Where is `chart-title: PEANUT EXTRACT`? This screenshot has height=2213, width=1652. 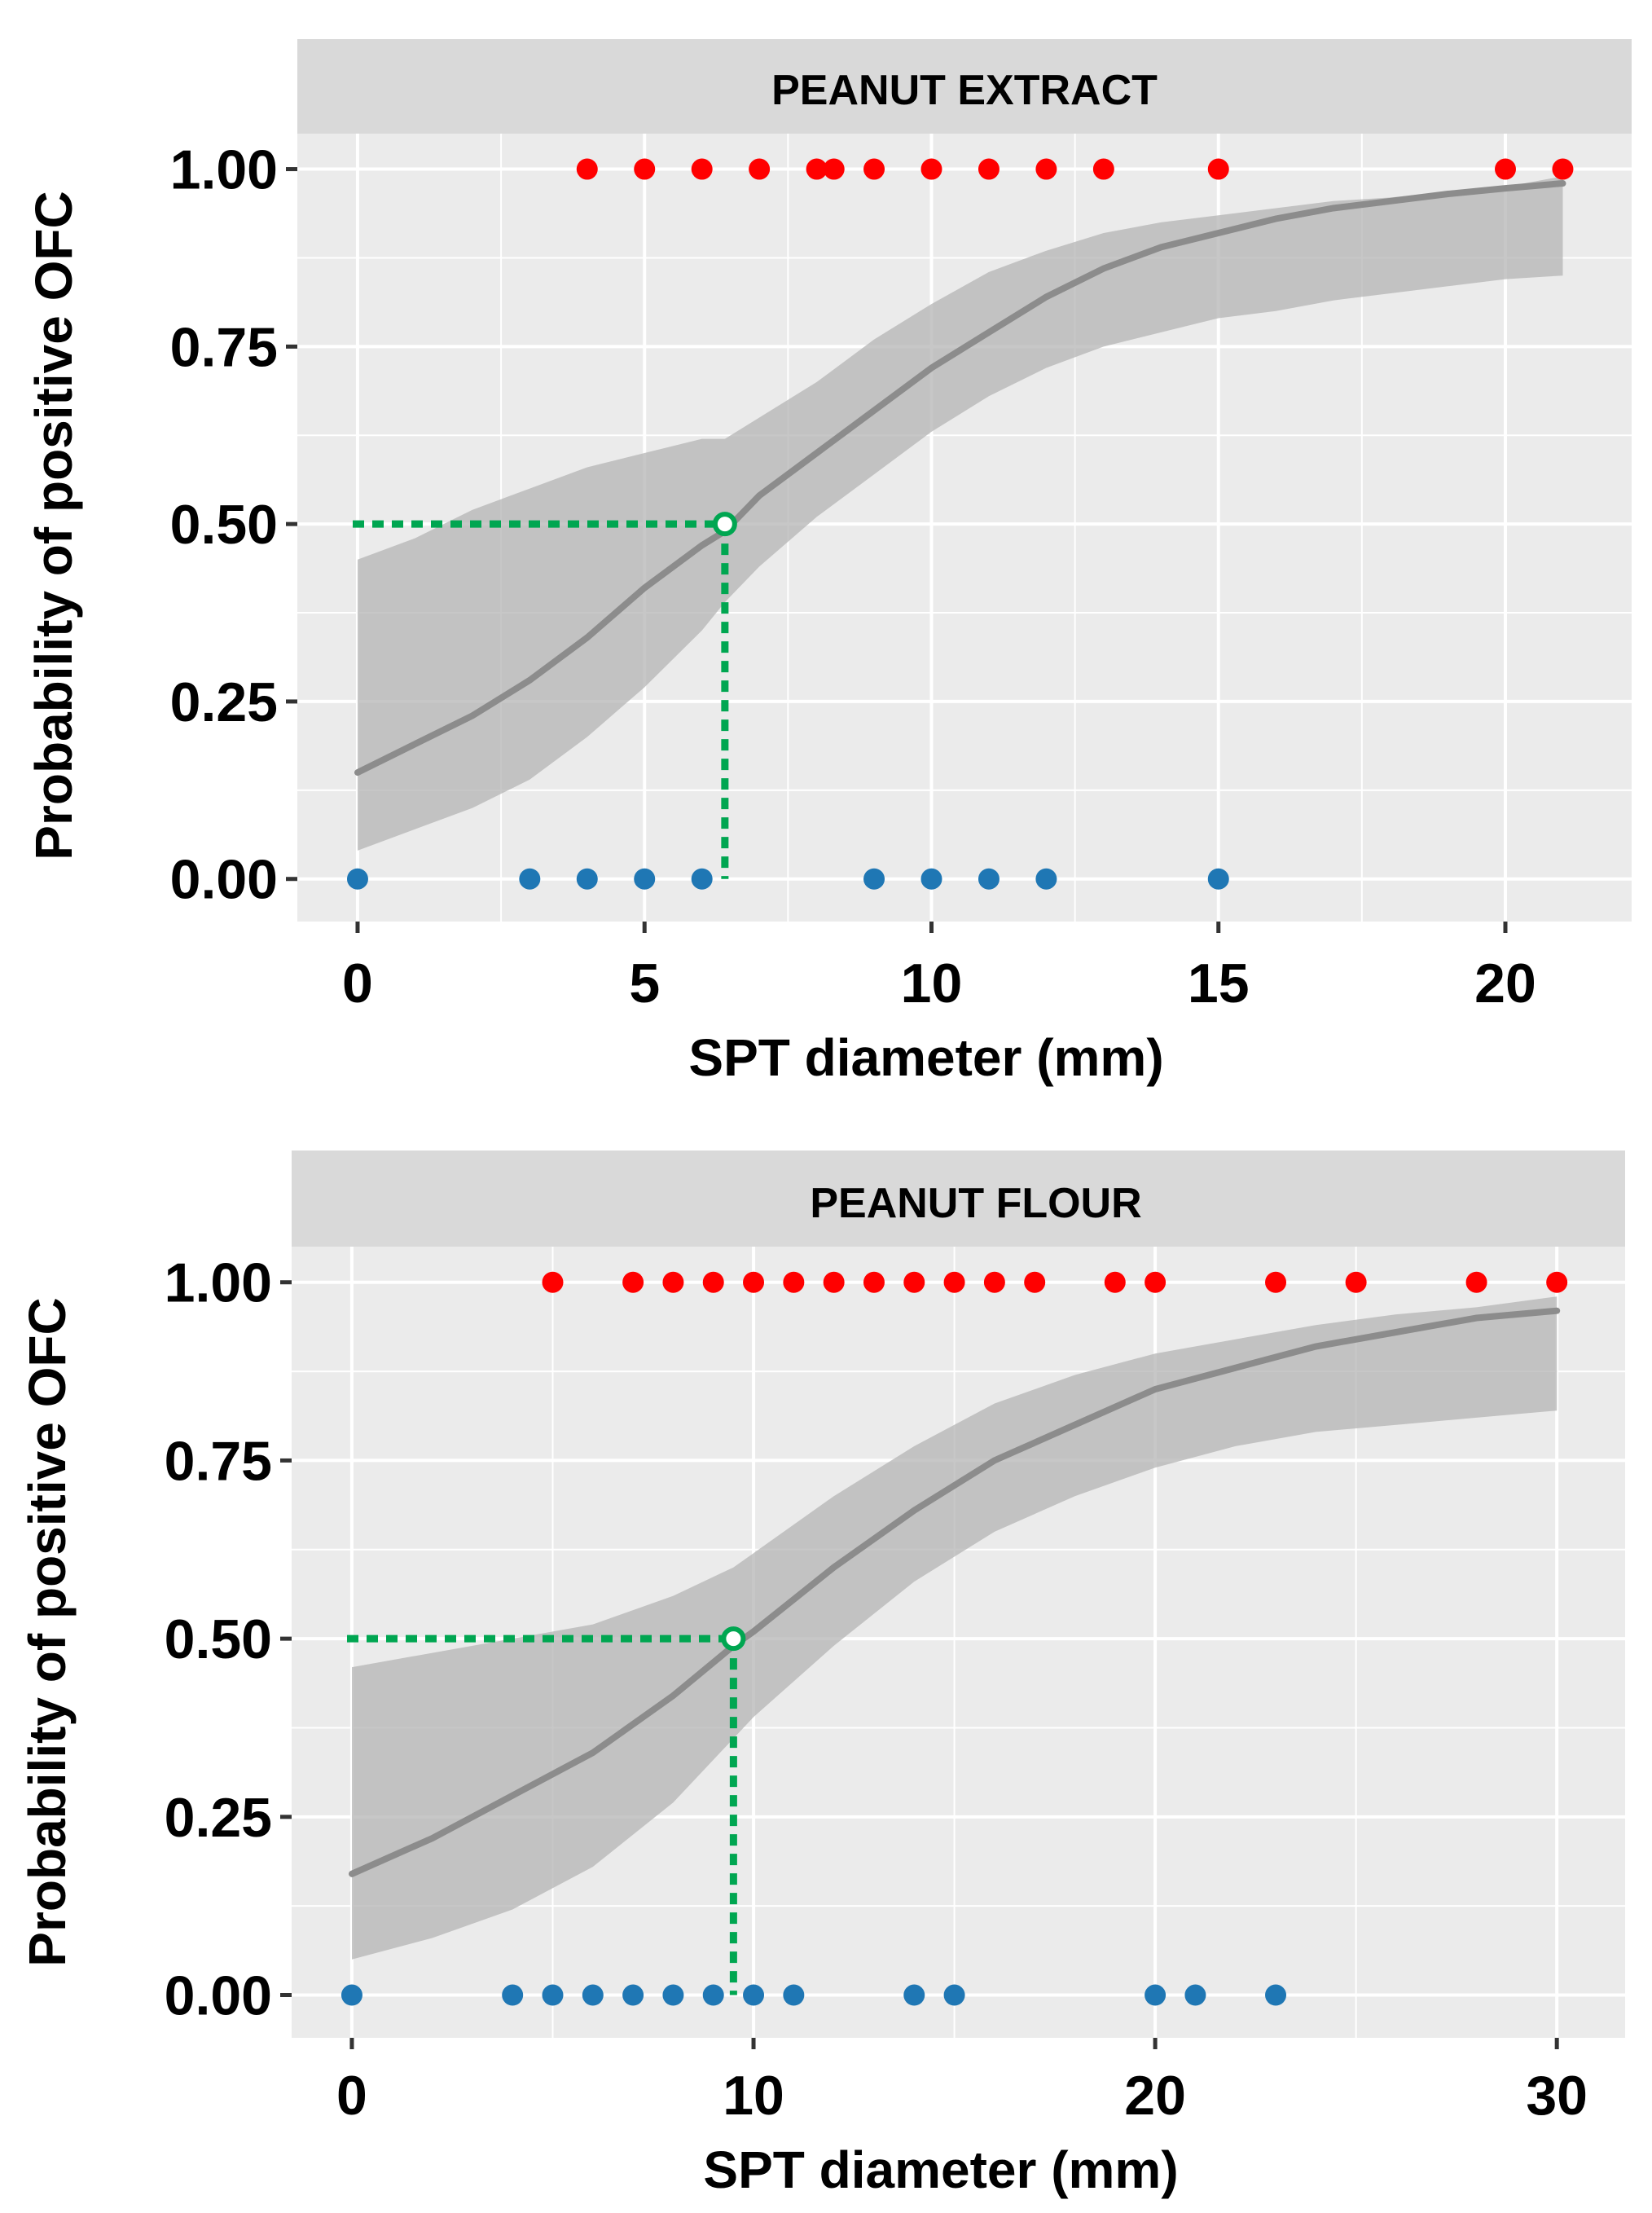 chart-title: PEANUT EXTRACT is located at coordinates (964, 90).